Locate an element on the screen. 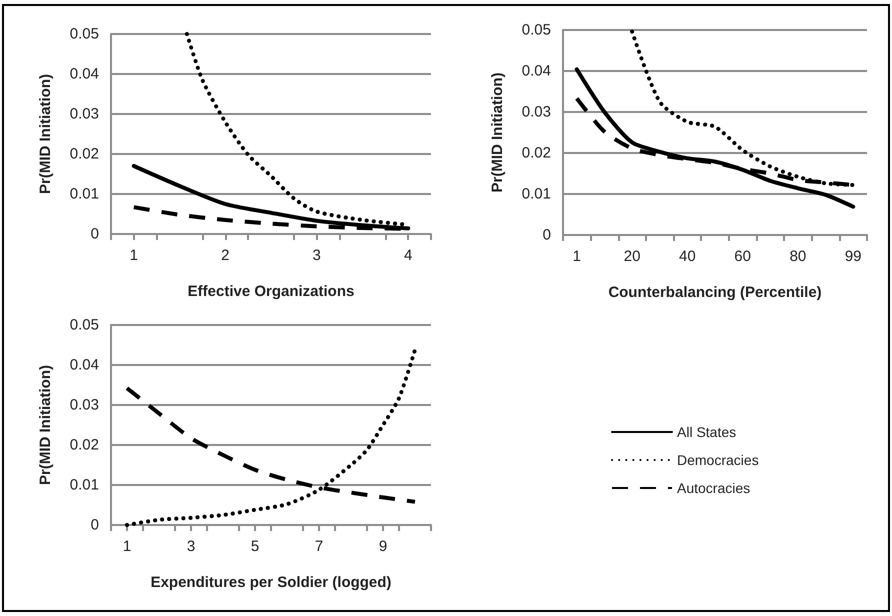  x-tick-label: 5 is located at coordinates (255, 546).